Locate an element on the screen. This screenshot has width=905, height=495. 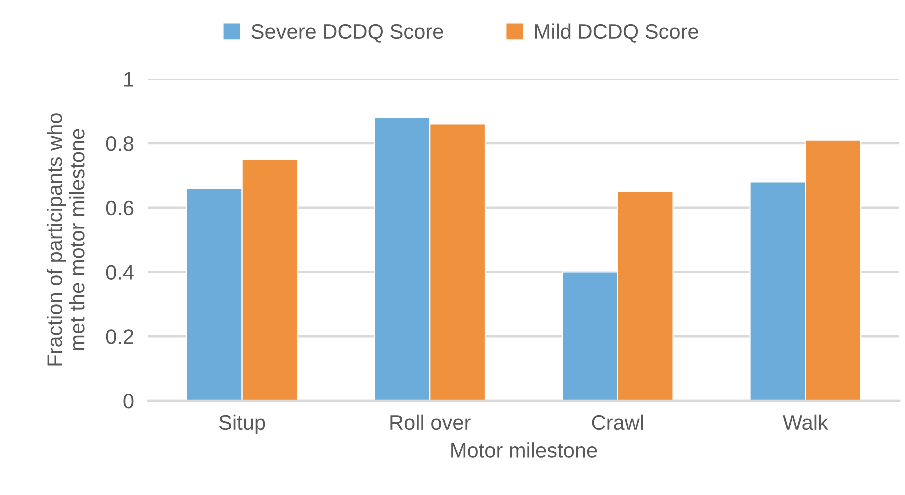
y-tick-label: 1 is located at coordinates (129, 79).